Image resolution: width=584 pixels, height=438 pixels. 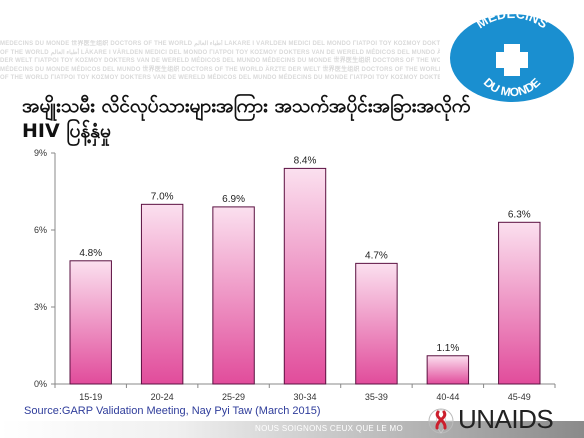 What do you see at coordinates (376, 255) in the screenshot?
I see `data-label: 4.7%` at bounding box center [376, 255].